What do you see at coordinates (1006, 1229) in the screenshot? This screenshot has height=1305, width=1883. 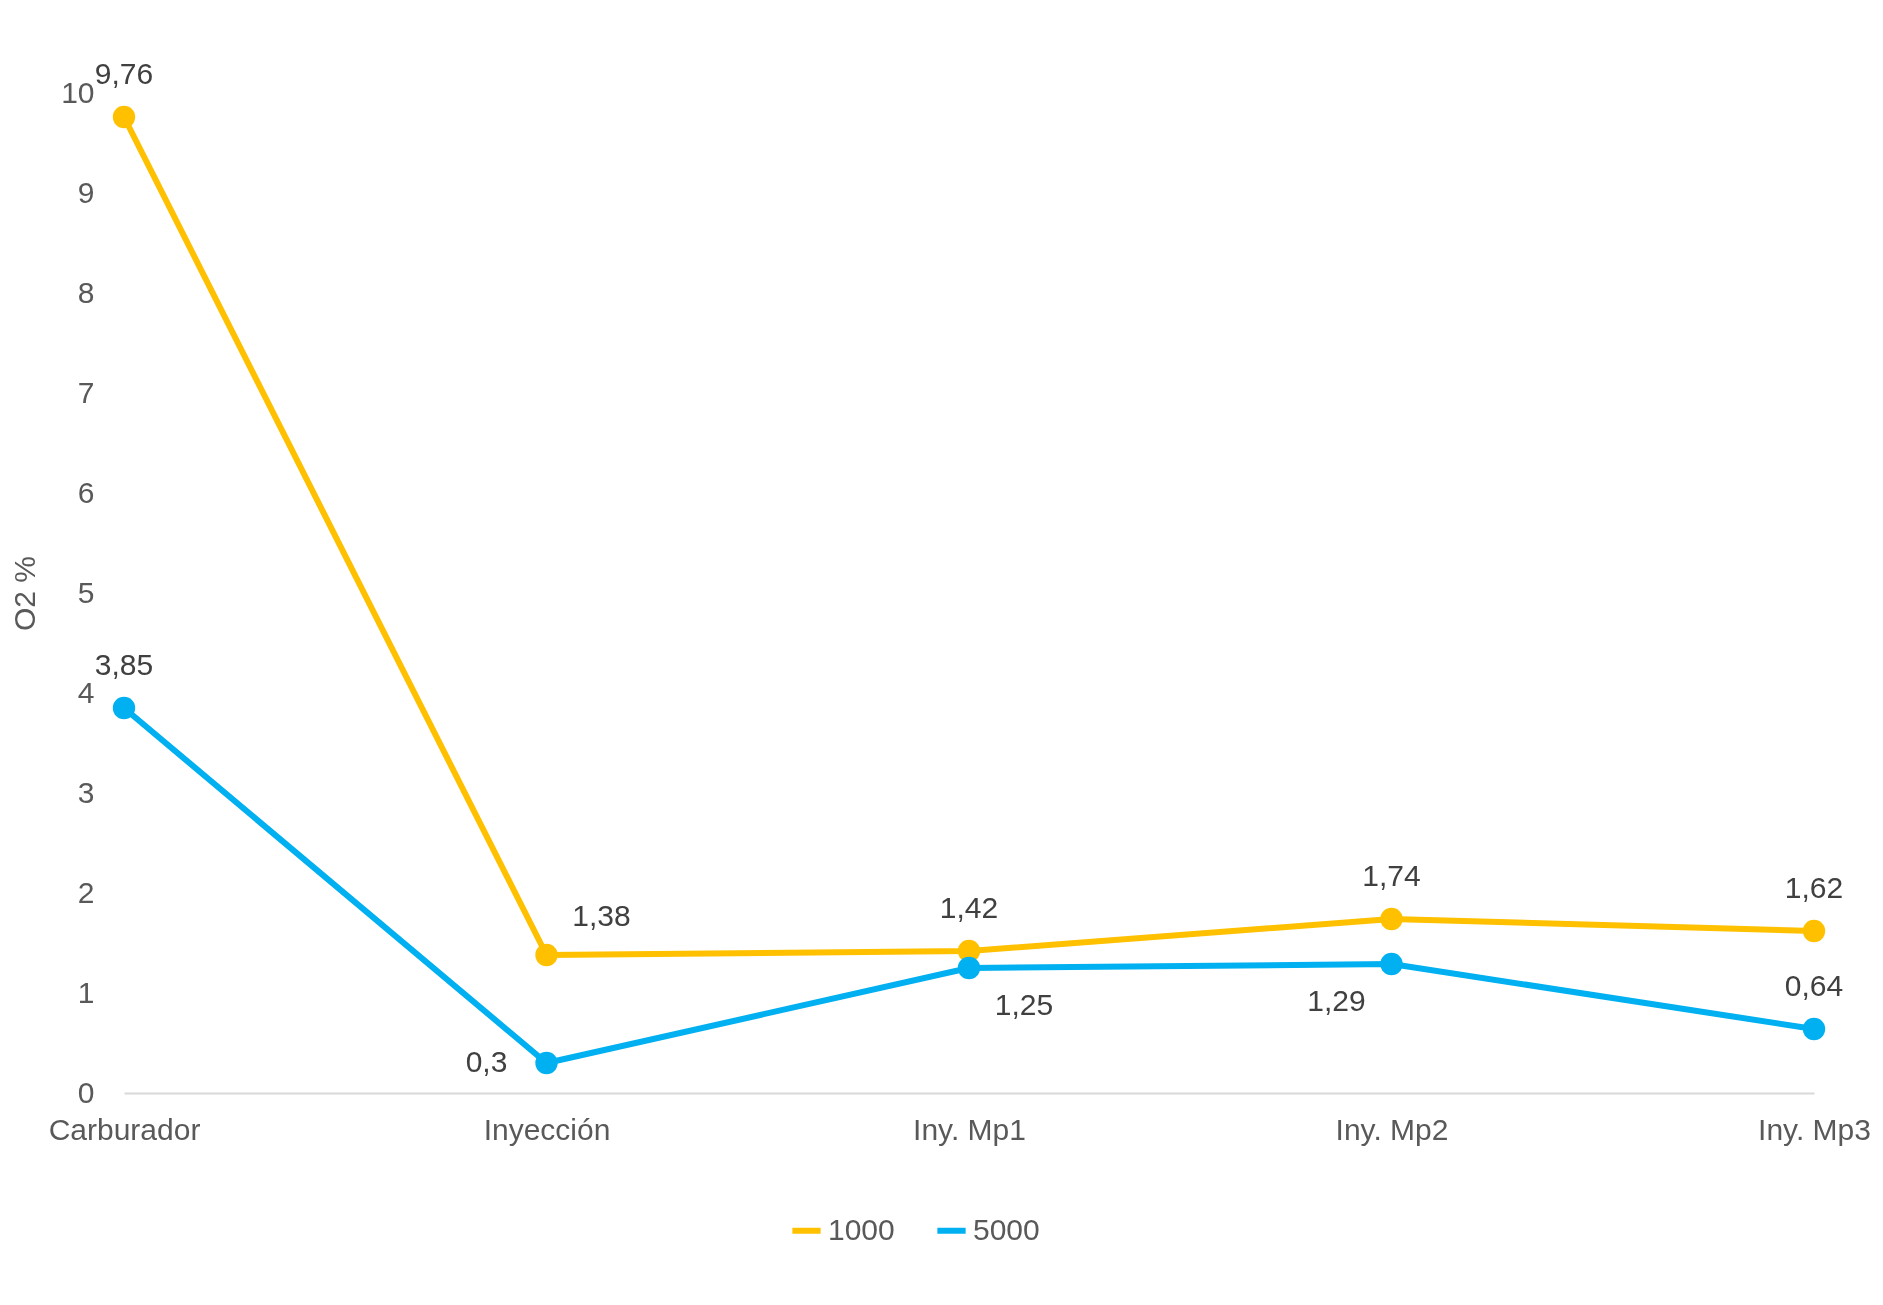 I see `legend-label: 5000` at bounding box center [1006, 1229].